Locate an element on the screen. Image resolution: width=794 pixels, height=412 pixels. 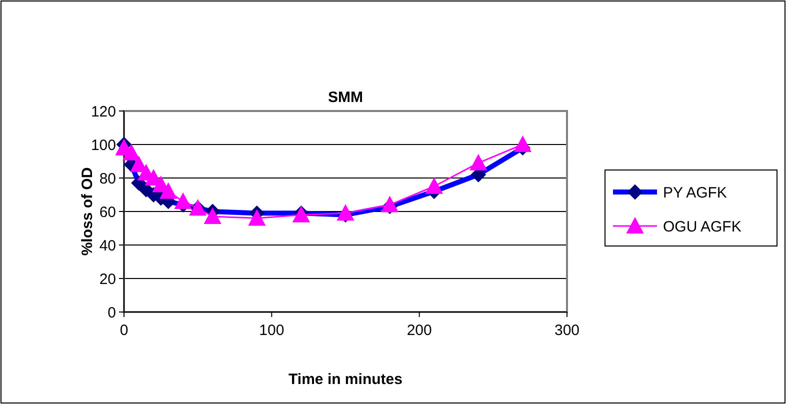
x-tick-label: 0 is located at coordinates (124, 330).